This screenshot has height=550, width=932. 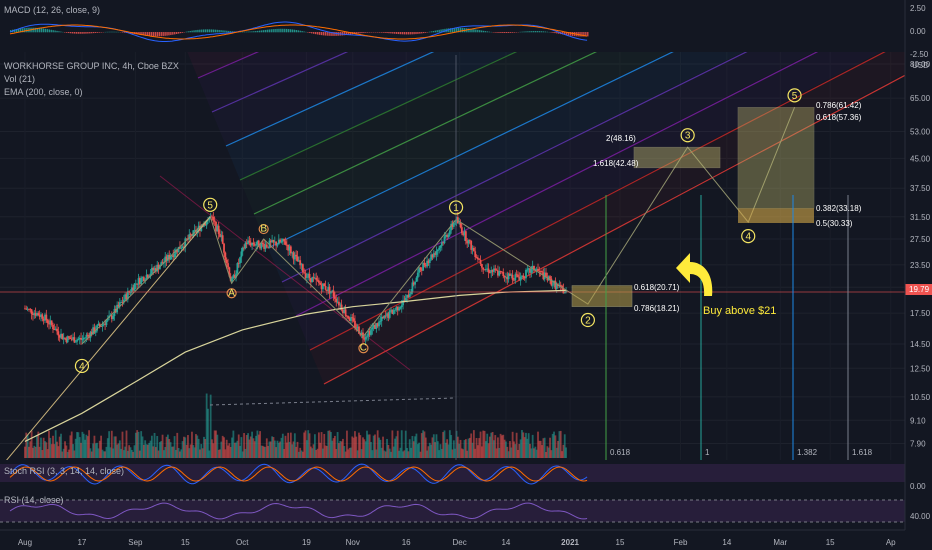 What do you see at coordinates (920, 65) in the screenshot?
I see `currency-label: USD` at bounding box center [920, 65].